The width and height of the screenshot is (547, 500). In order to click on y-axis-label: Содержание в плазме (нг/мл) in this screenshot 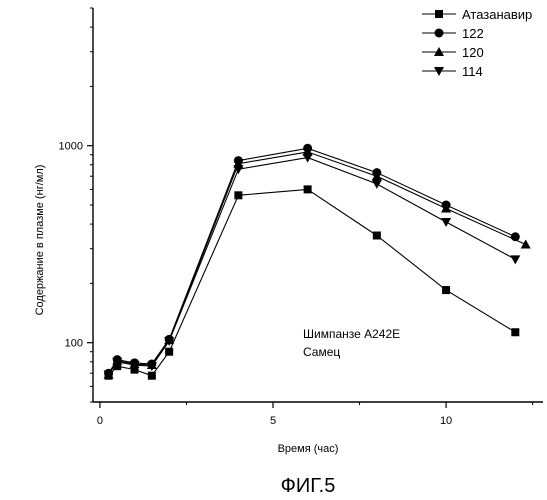, I will do `click(40, 240)`.